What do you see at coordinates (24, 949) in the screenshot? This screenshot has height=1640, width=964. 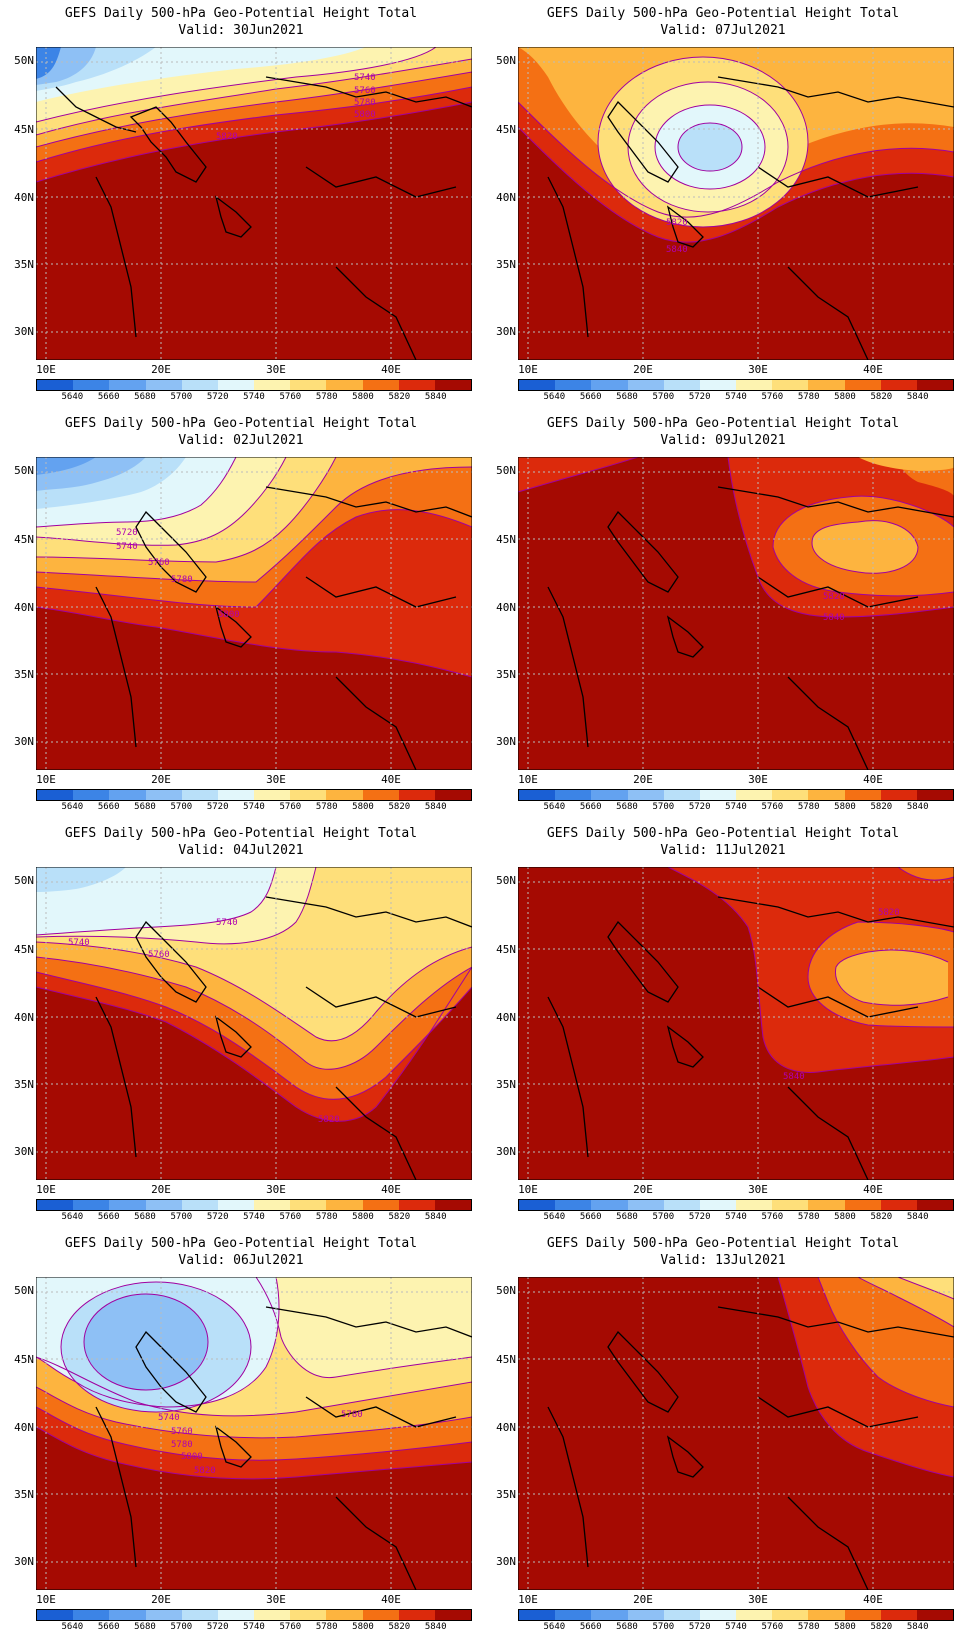 I see `lat-label: 45N` at bounding box center [24, 949].